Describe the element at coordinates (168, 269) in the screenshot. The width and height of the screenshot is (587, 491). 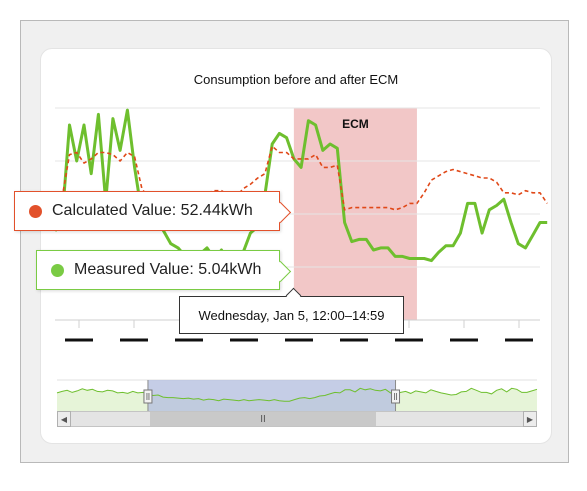
I see `measured-value-label: Measured Value: 5.04kWh` at that location.